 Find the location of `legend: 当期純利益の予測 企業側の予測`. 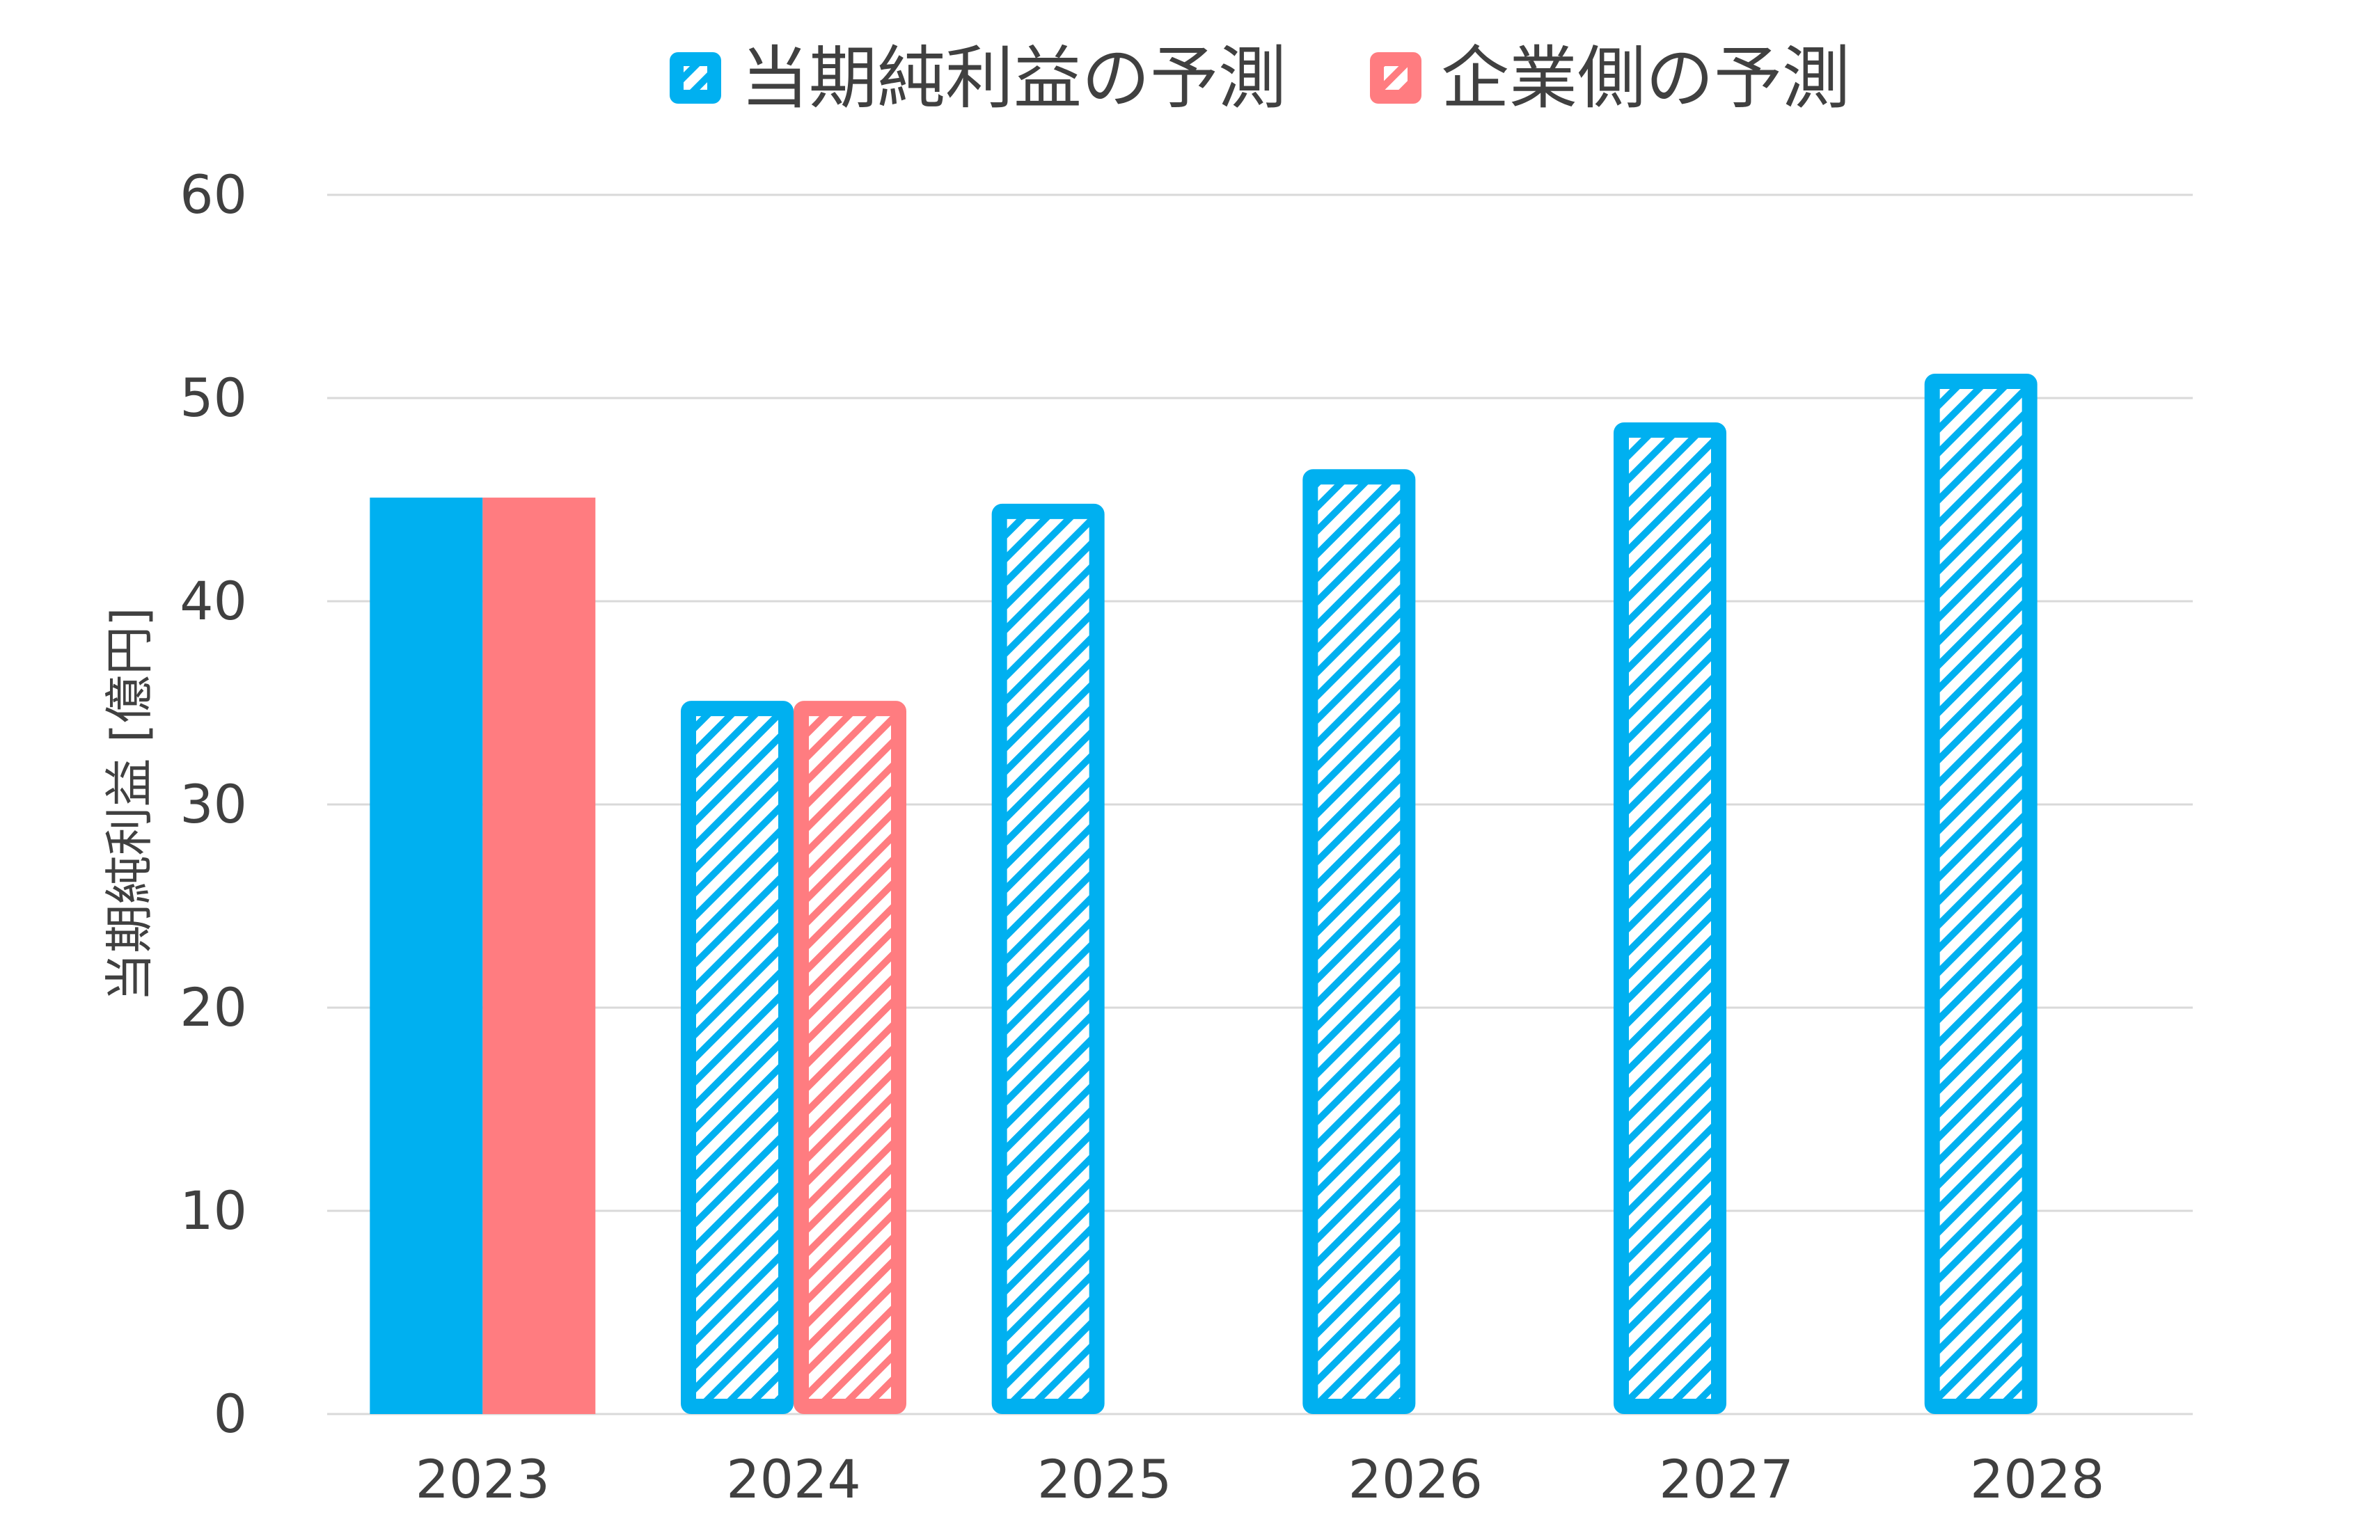

legend: 当期純利益の予測 企業側の予測 is located at coordinates (1260, 78).